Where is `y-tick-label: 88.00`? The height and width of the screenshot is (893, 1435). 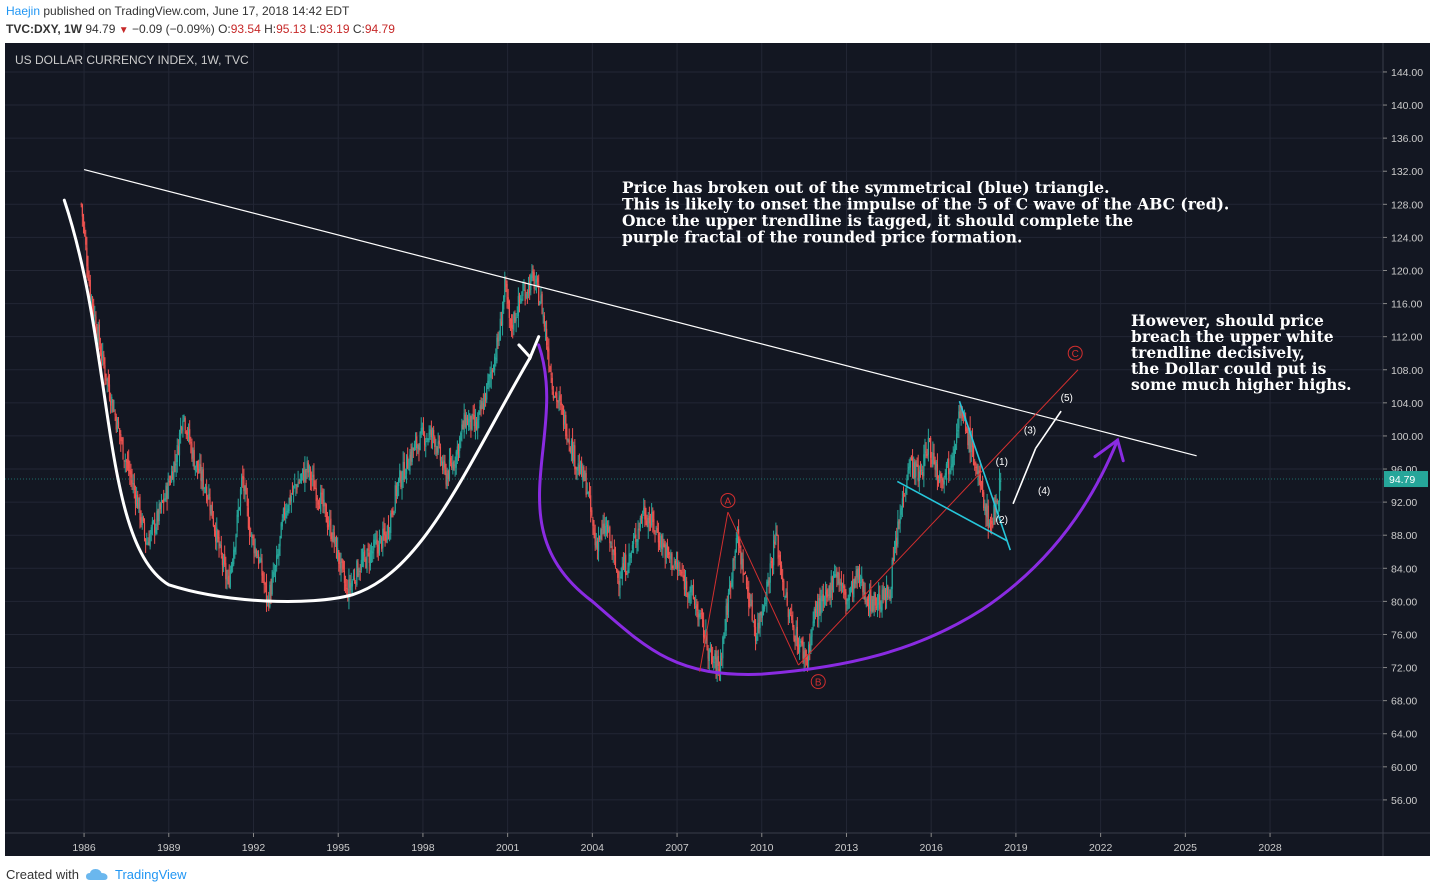 y-tick-label: 88.00 is located at coordinates (1404, 536).